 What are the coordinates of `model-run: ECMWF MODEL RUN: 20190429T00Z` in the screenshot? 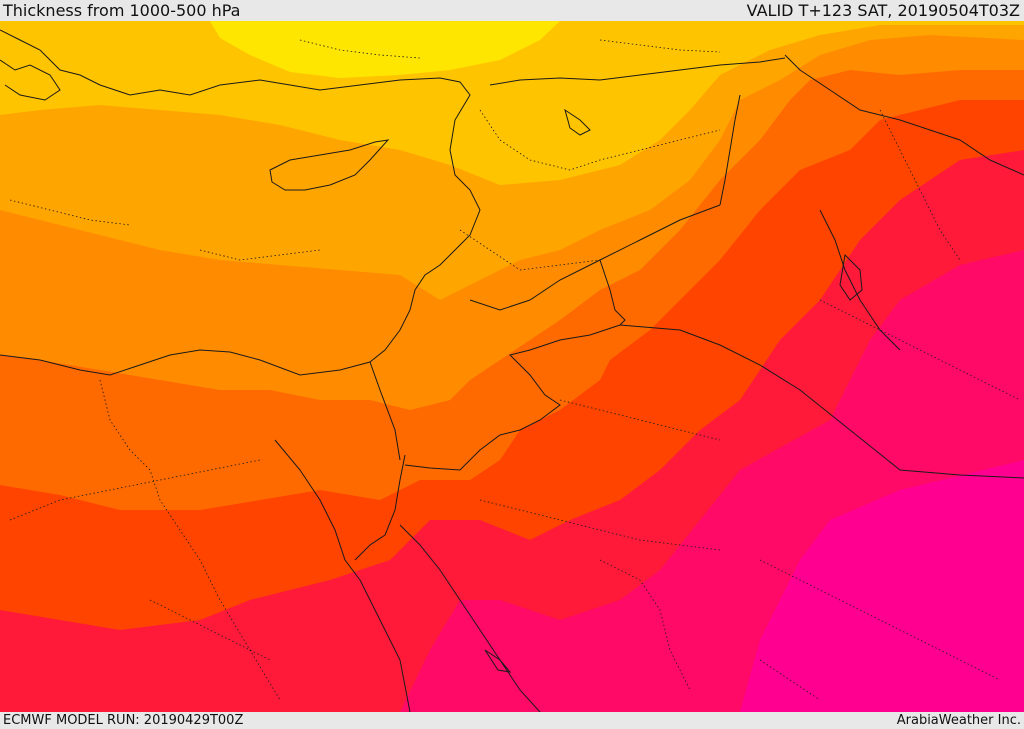 It's located at (123, 720).